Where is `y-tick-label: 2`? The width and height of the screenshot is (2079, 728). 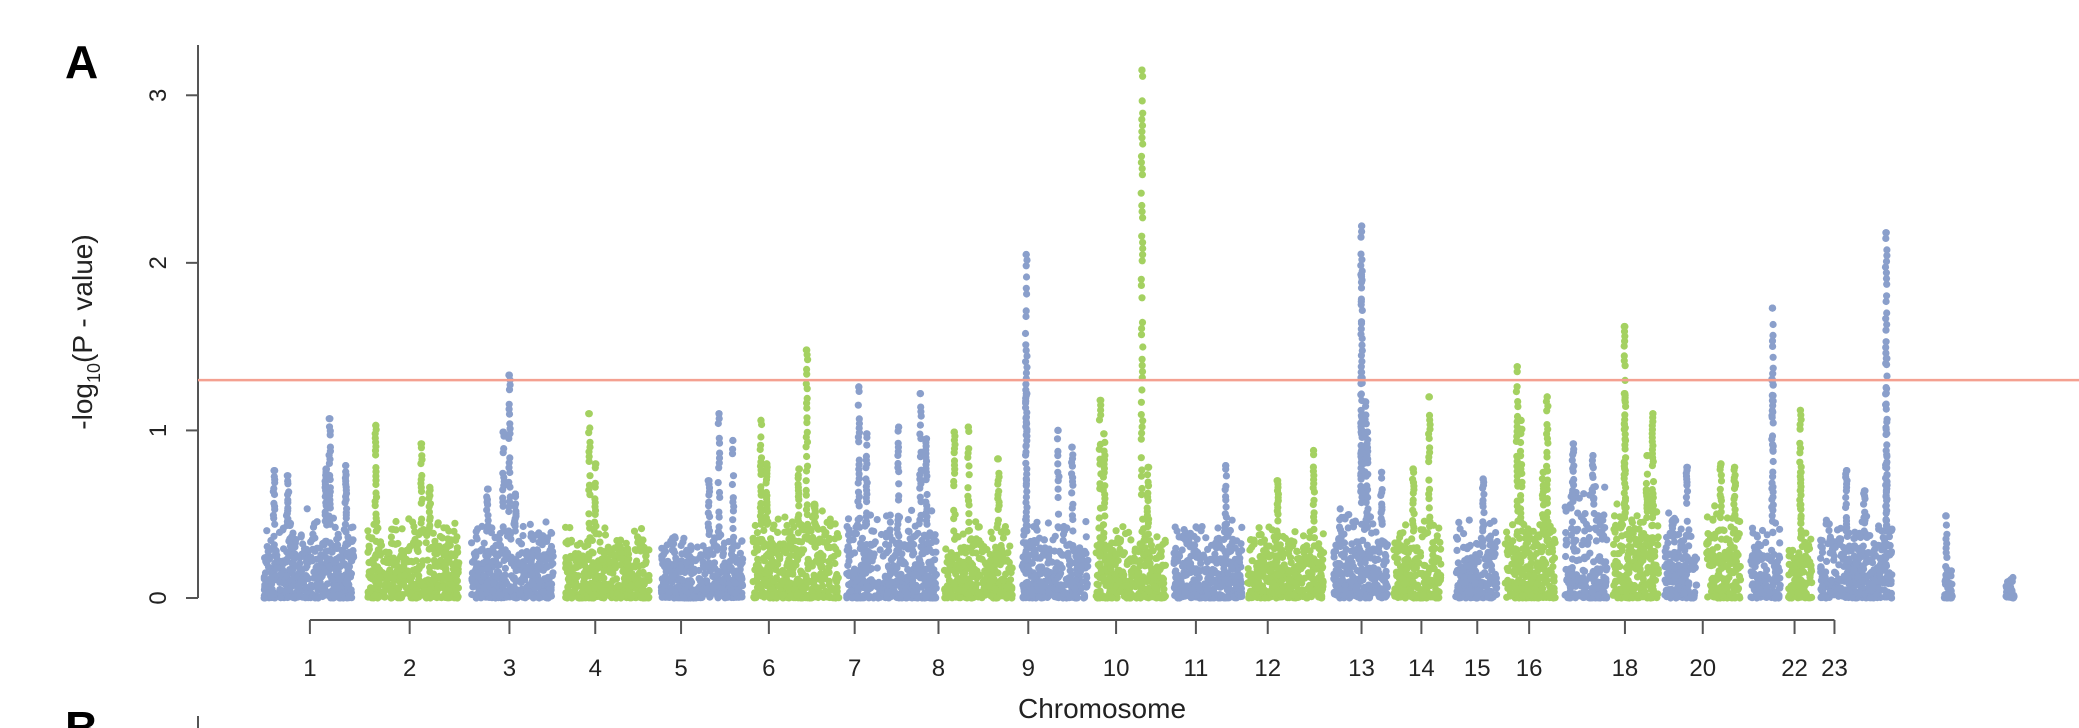
y-tick-label: 2 is located at coordinates (158, 262).